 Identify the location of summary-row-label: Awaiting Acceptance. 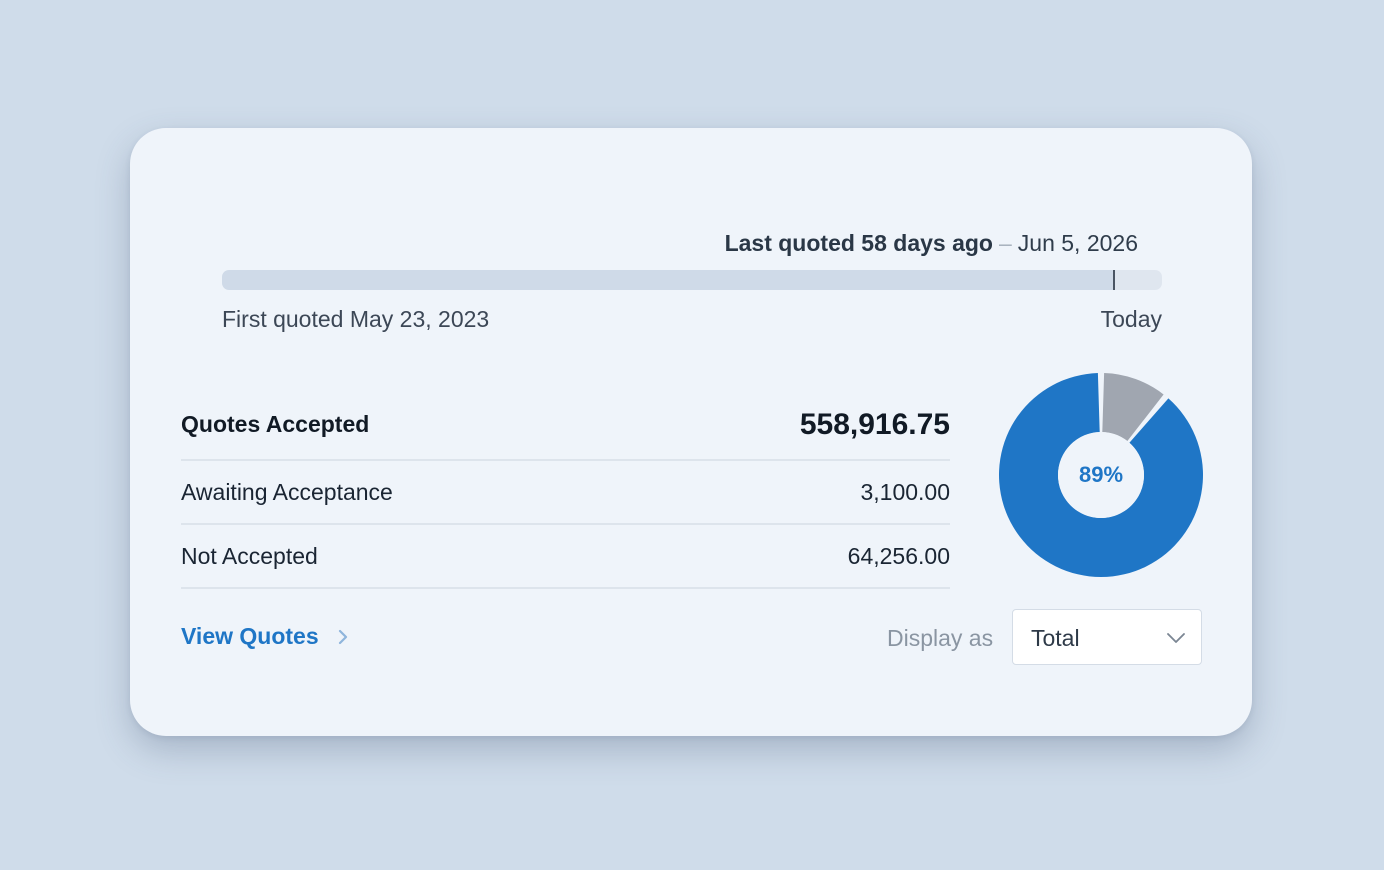
(287, 491).